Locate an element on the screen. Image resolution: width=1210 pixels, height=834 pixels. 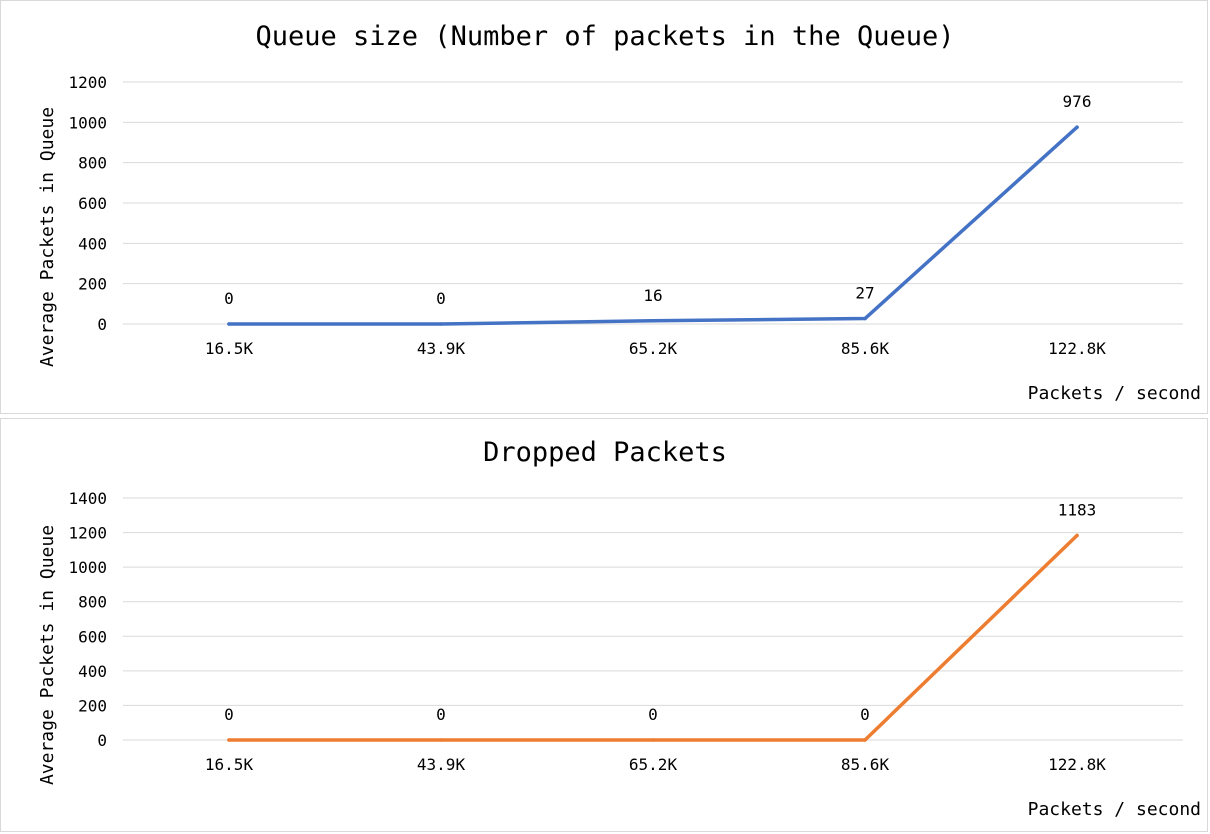
data-label: 976 is located at coordinates (1077, 101).